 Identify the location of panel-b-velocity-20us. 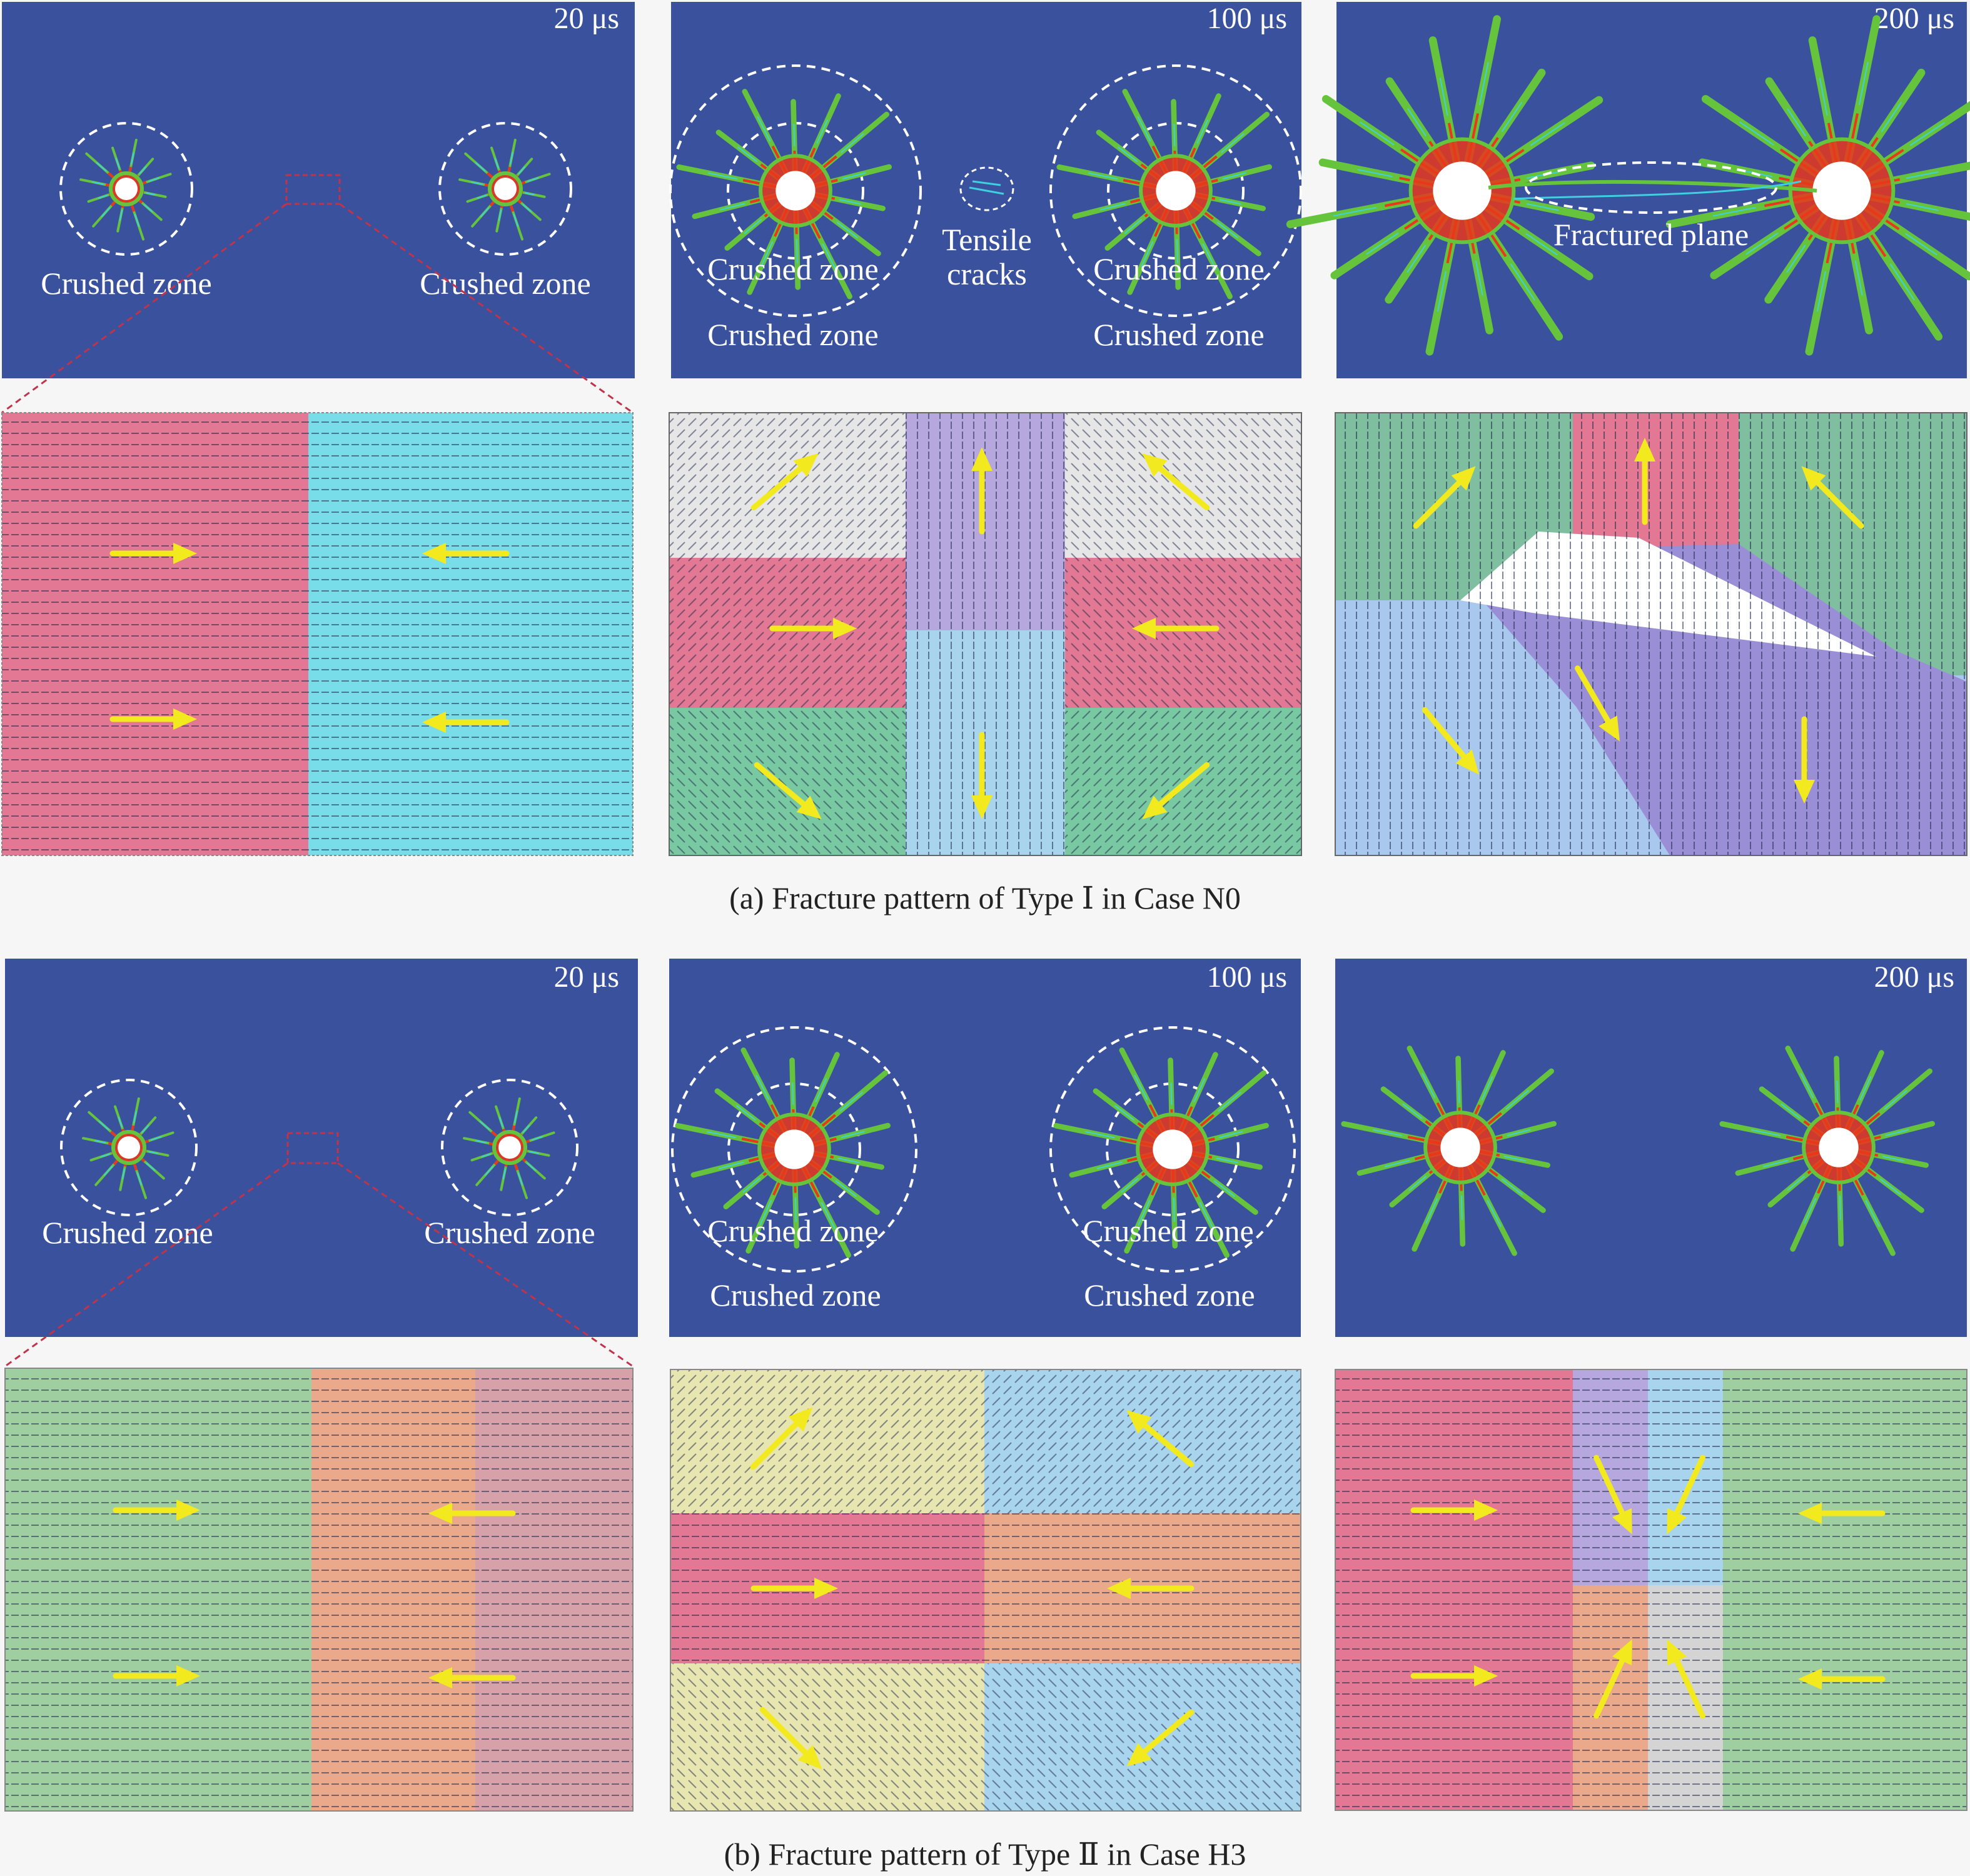
(319, 1590).